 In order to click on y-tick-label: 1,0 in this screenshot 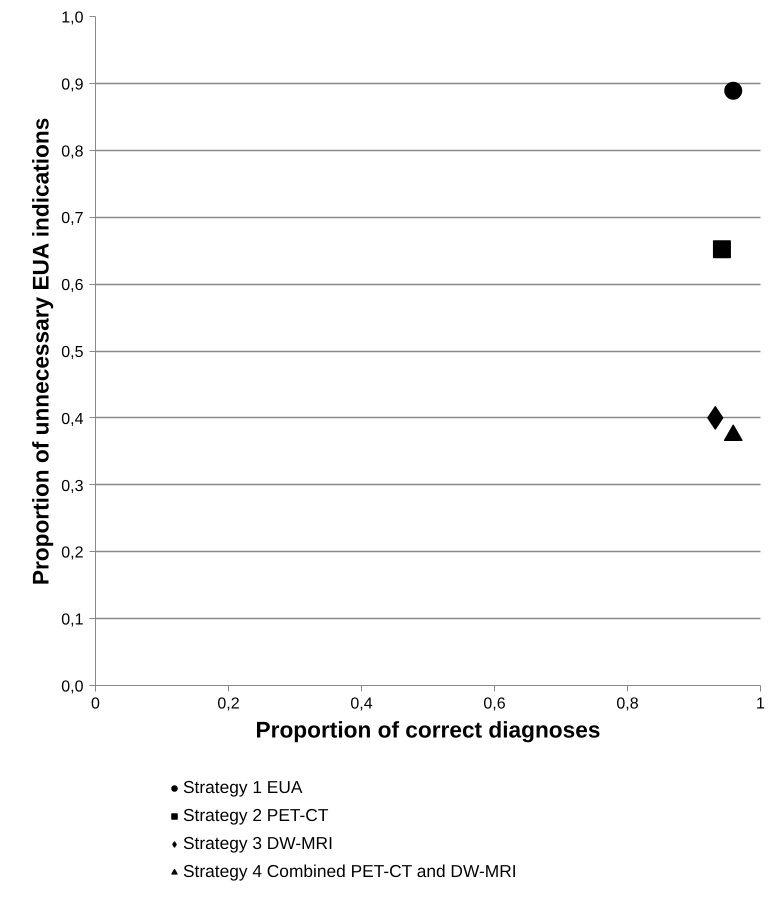, I will do `click(72, 18)`.